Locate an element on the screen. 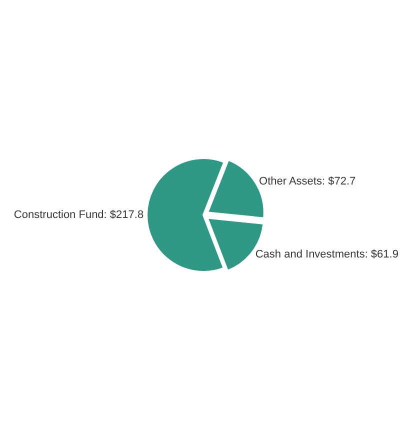 This screenshot has height=430, width=413. slice-label: Construction Fund: $217.8 is located at coordinates (79, 214).